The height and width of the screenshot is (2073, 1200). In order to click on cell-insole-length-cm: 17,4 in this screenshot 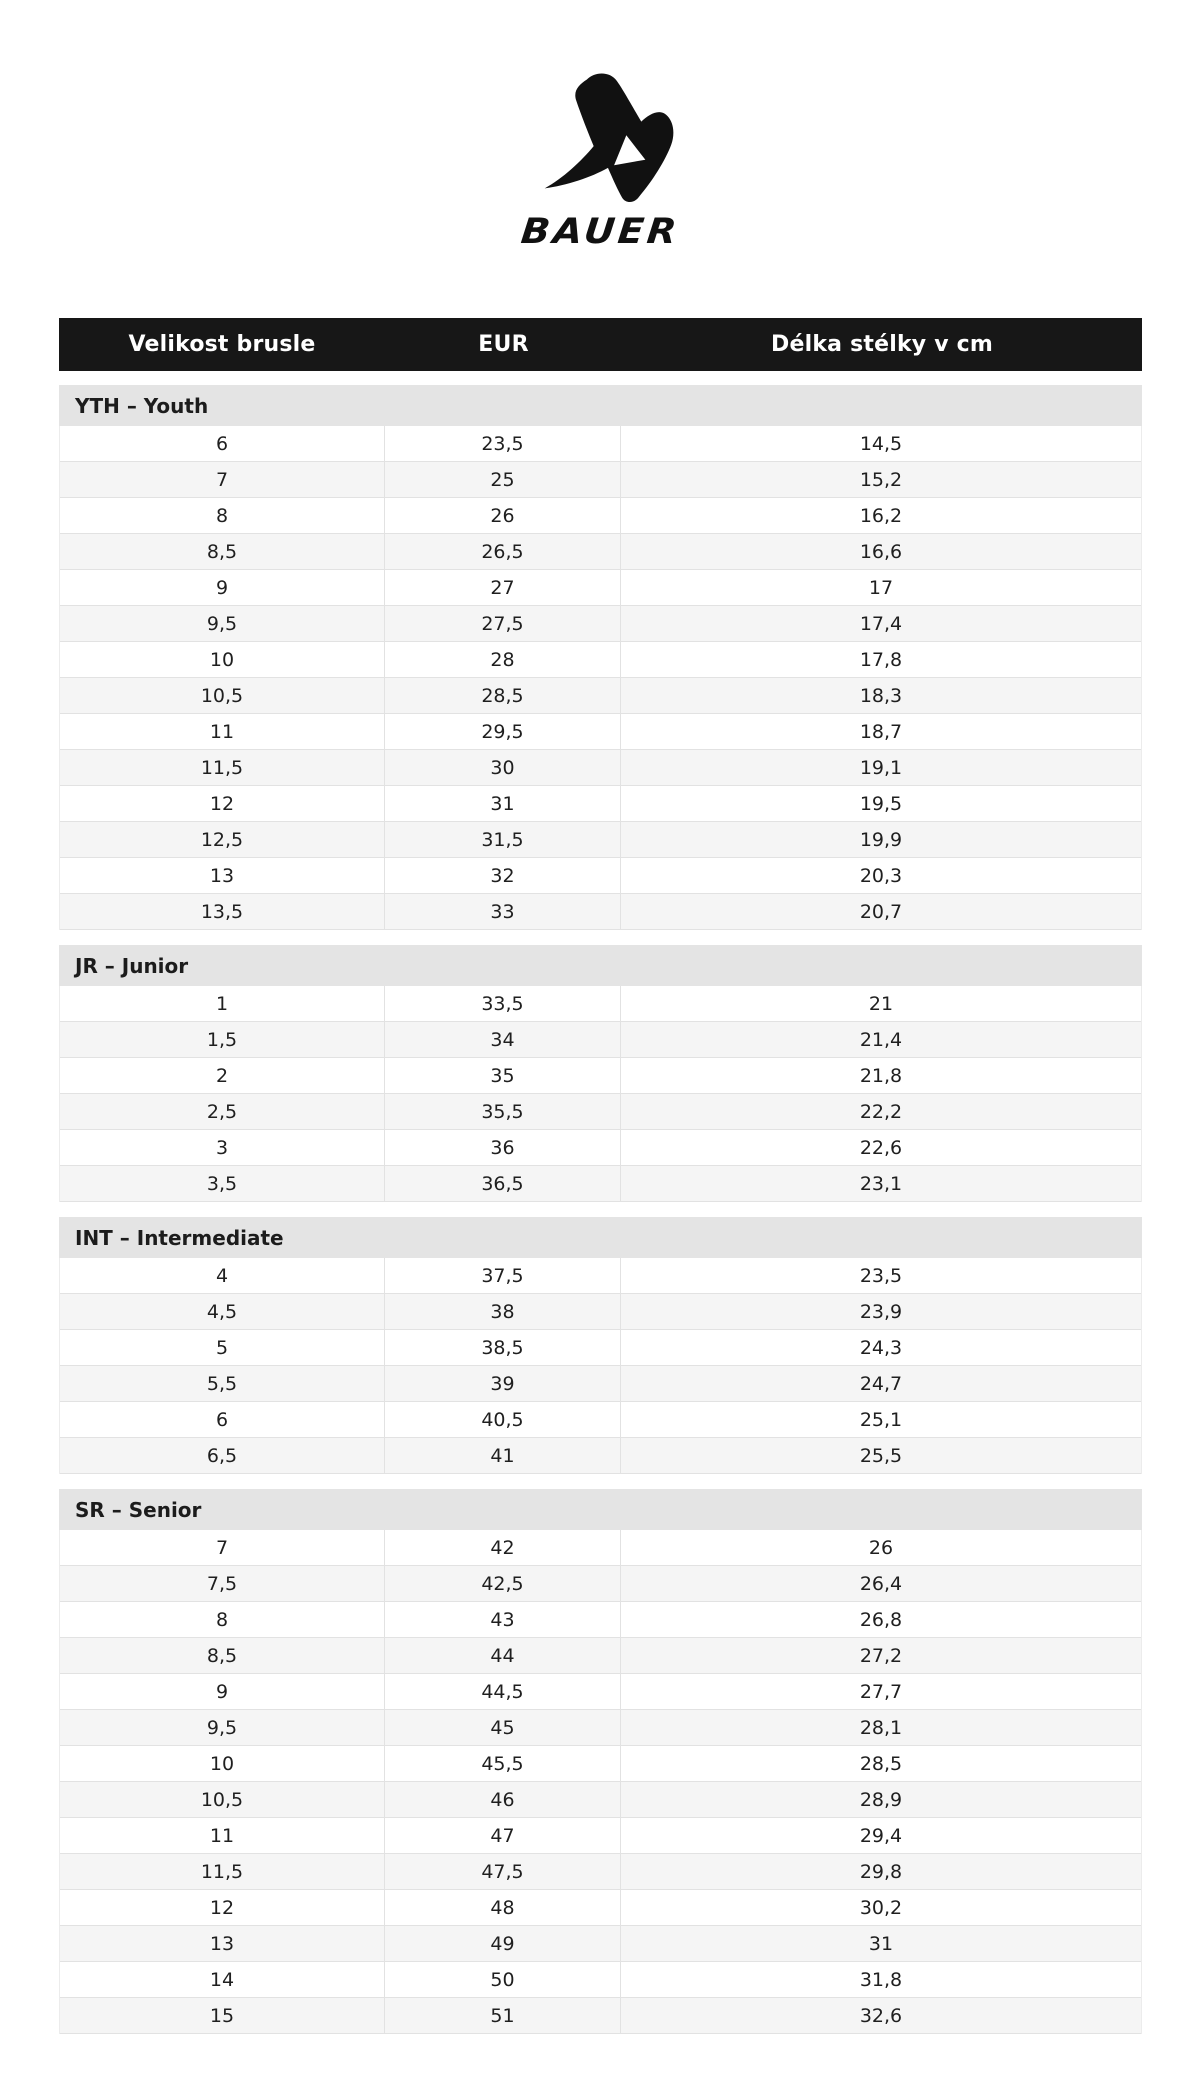, I will do `click(881, 623)`.